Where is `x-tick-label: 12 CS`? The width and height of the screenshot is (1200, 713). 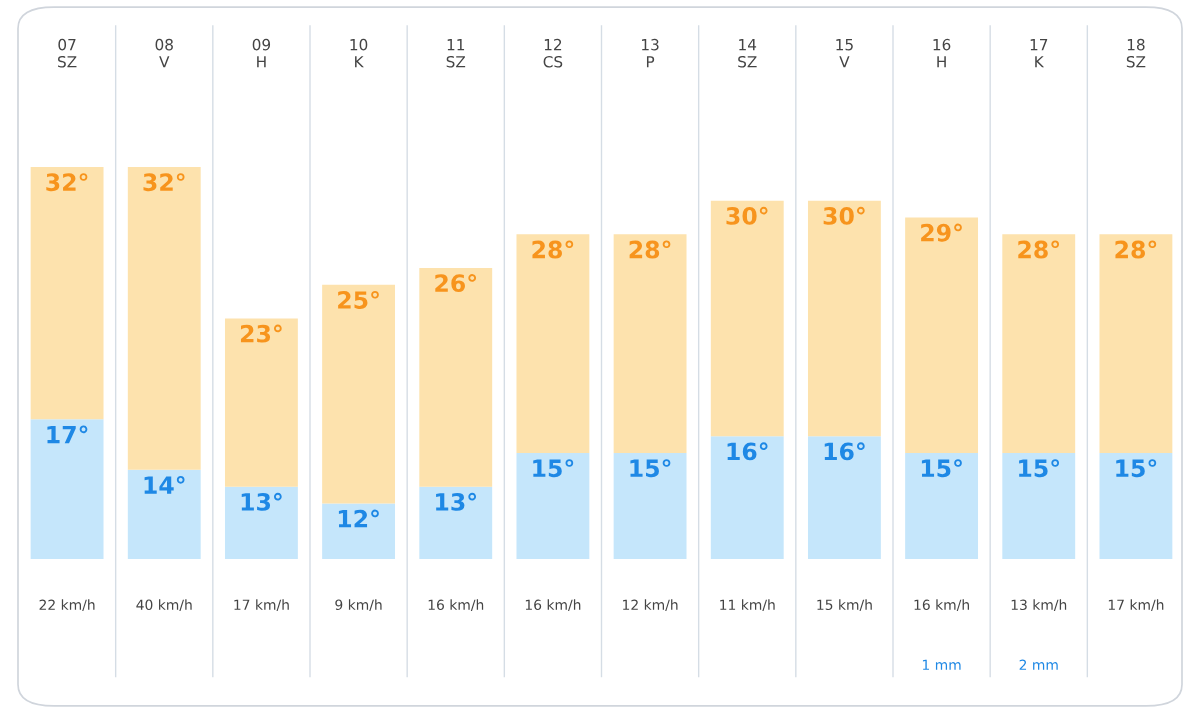
x-tick-label: 12 CS is located at coordinates (553, 53).